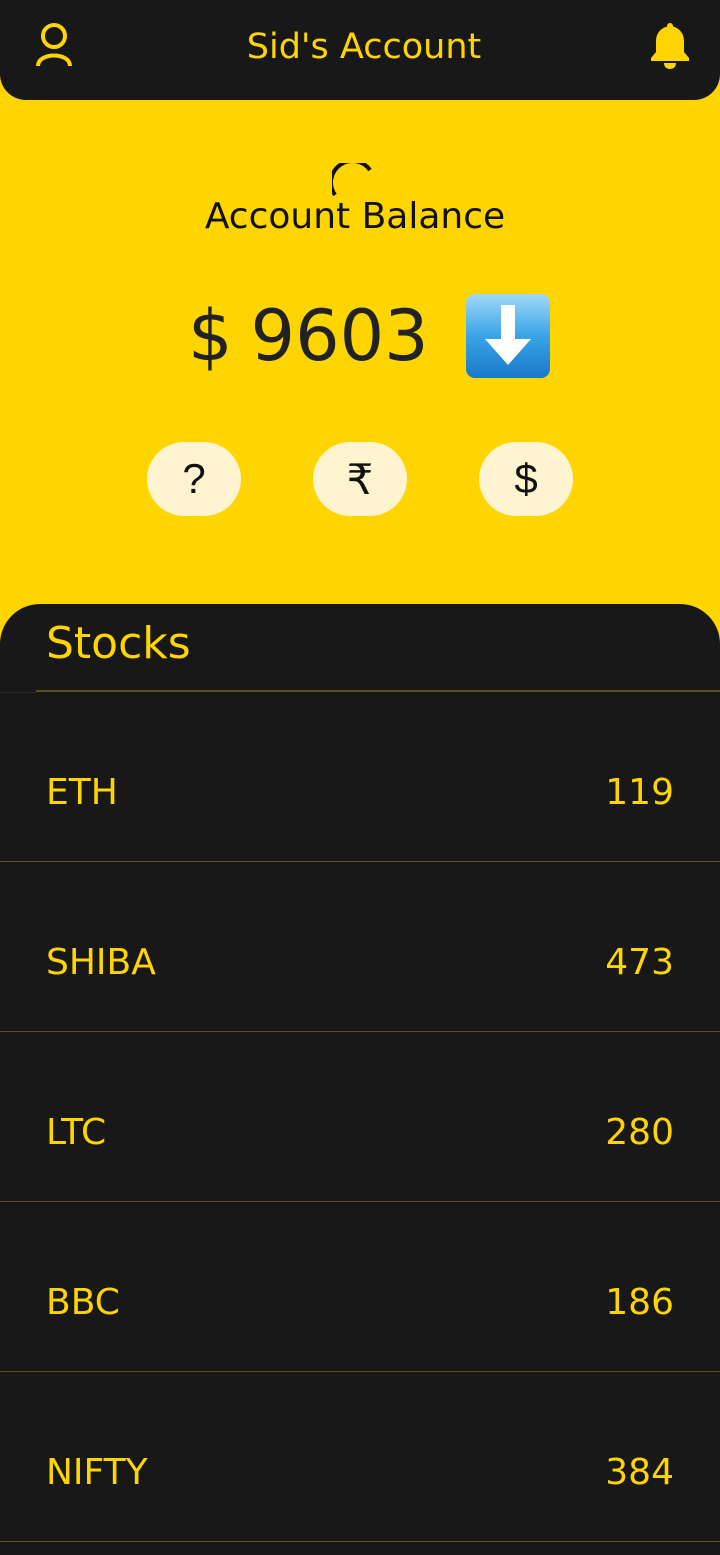 The image size is (720, 1555). What do you see at coordinates (360, 1287) in the screenshot?
I see `list-item: BBC 186` at bounding box center [360, 1287].